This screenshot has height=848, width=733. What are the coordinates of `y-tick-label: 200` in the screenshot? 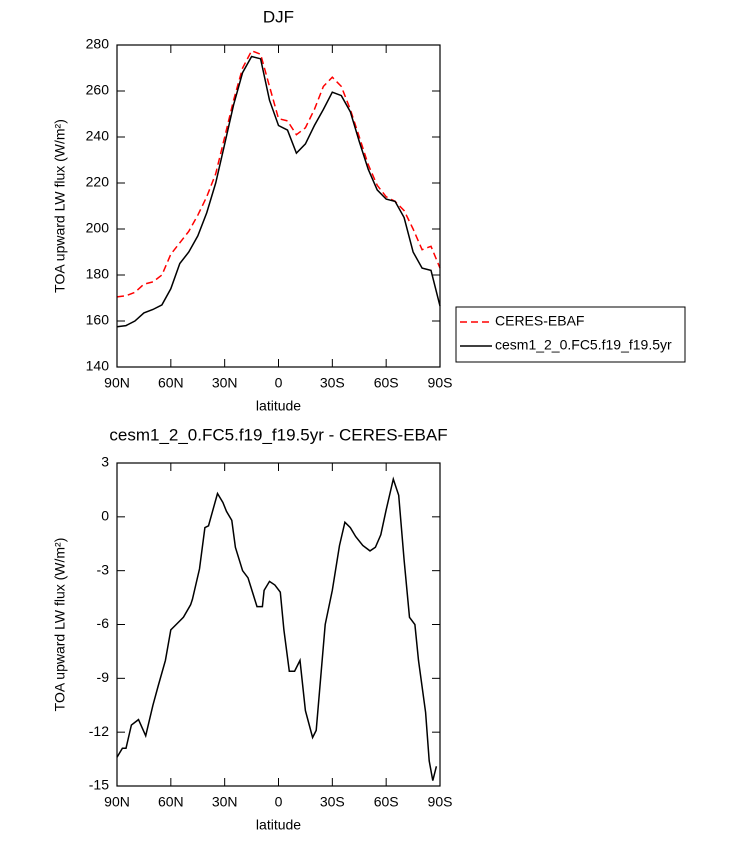 It's located at (98, 228).